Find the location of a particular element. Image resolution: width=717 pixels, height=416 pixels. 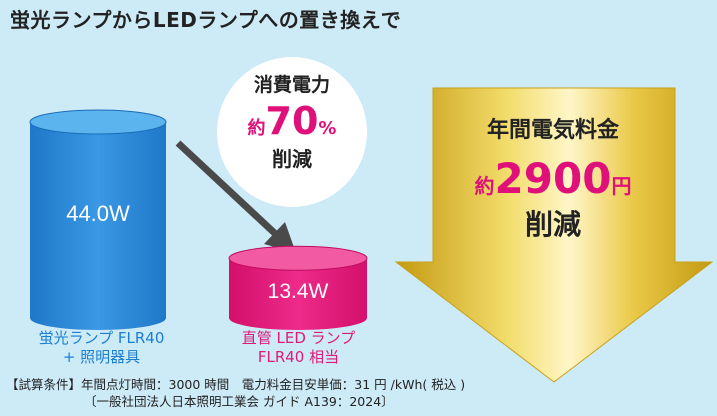

led-label-line1: 直管 LED ランプ is located at coordinates (298, 338).